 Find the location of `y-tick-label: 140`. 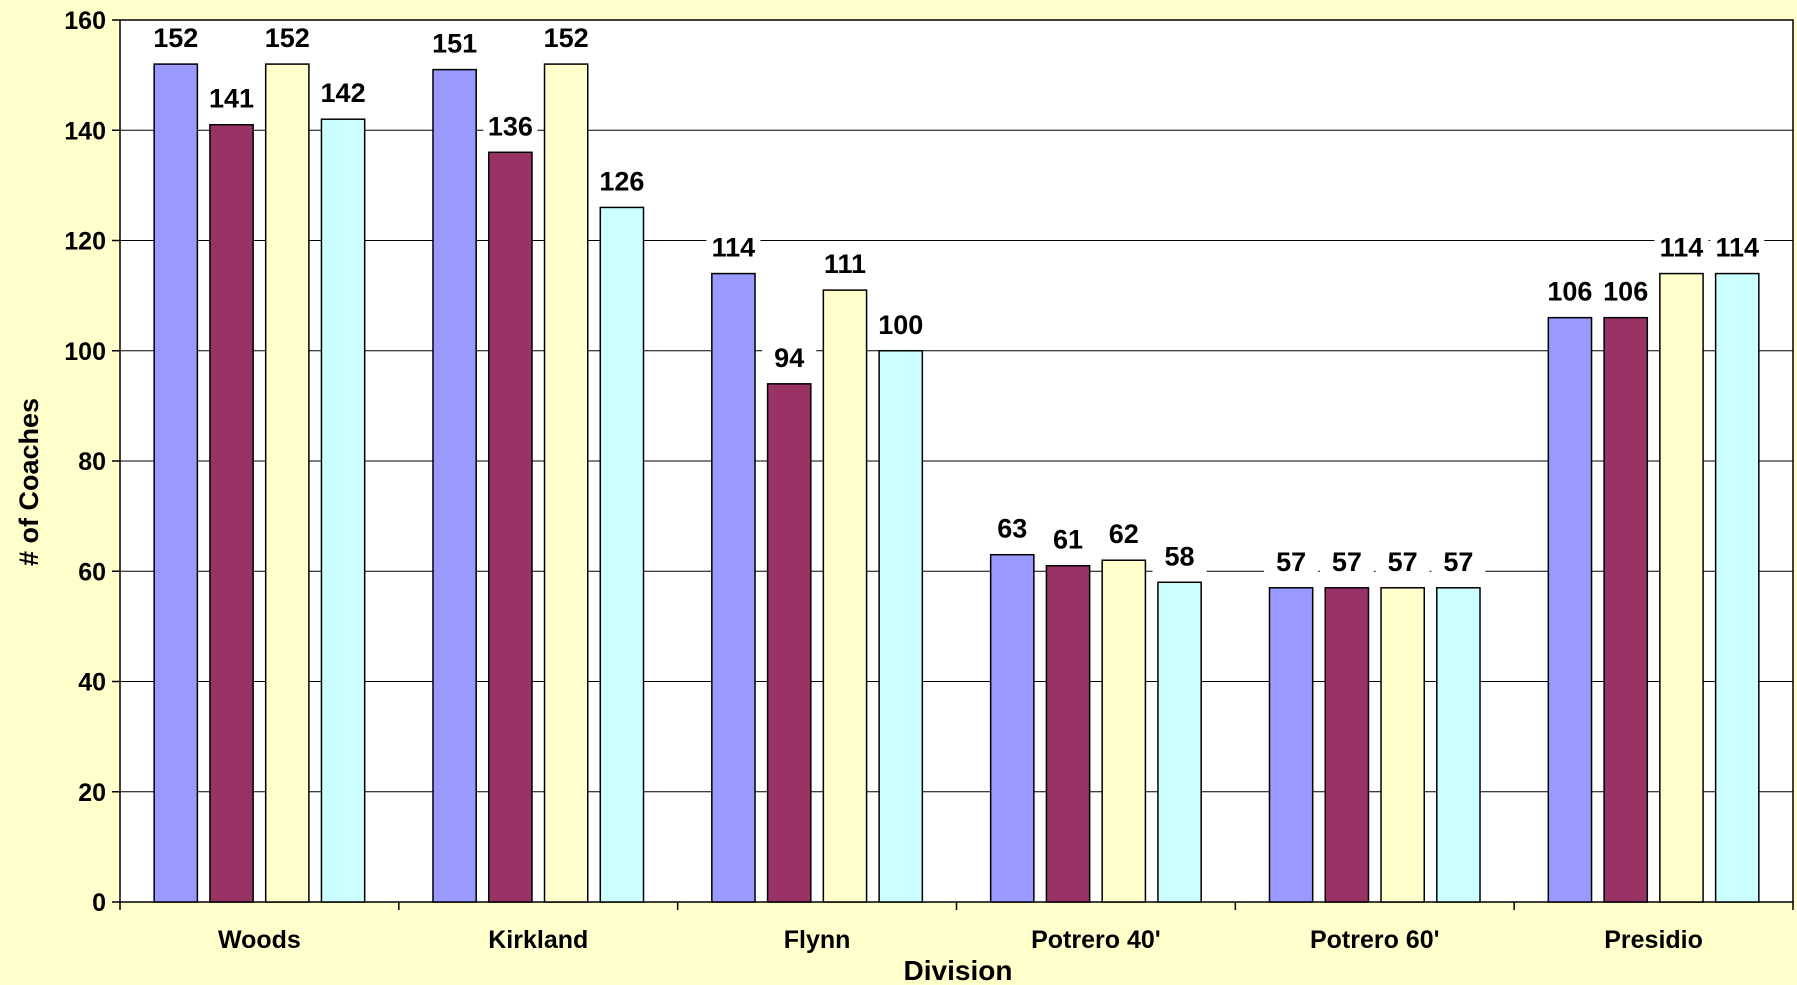

y-tick-label: 140 is located at coordinates (85, 131).